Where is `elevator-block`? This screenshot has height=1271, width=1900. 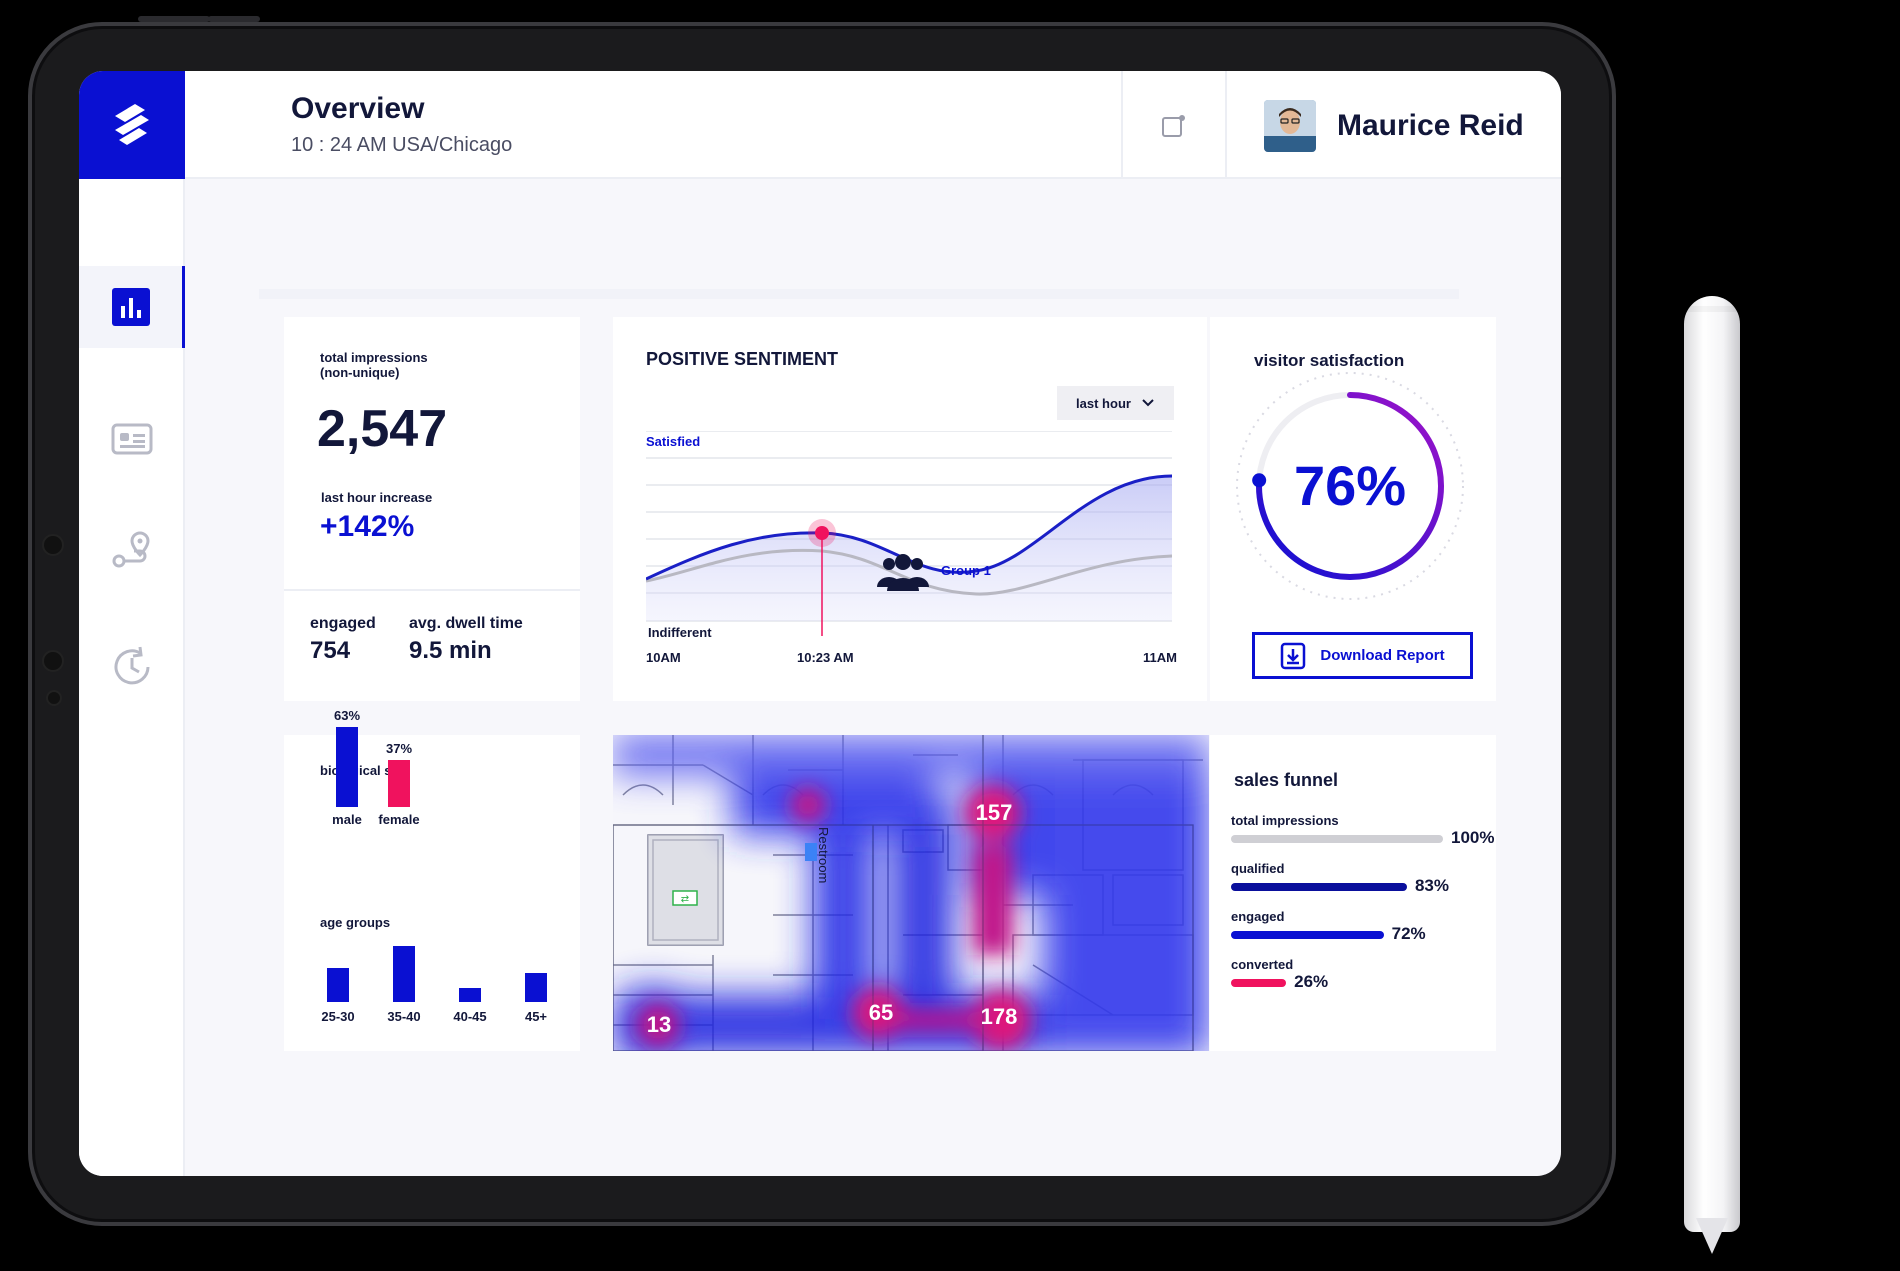
elevator-block is located at coordinates (685, 890).